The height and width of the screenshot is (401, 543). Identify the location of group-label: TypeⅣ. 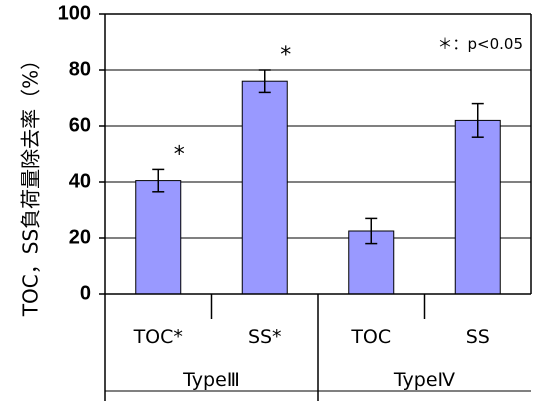
(424, 380).